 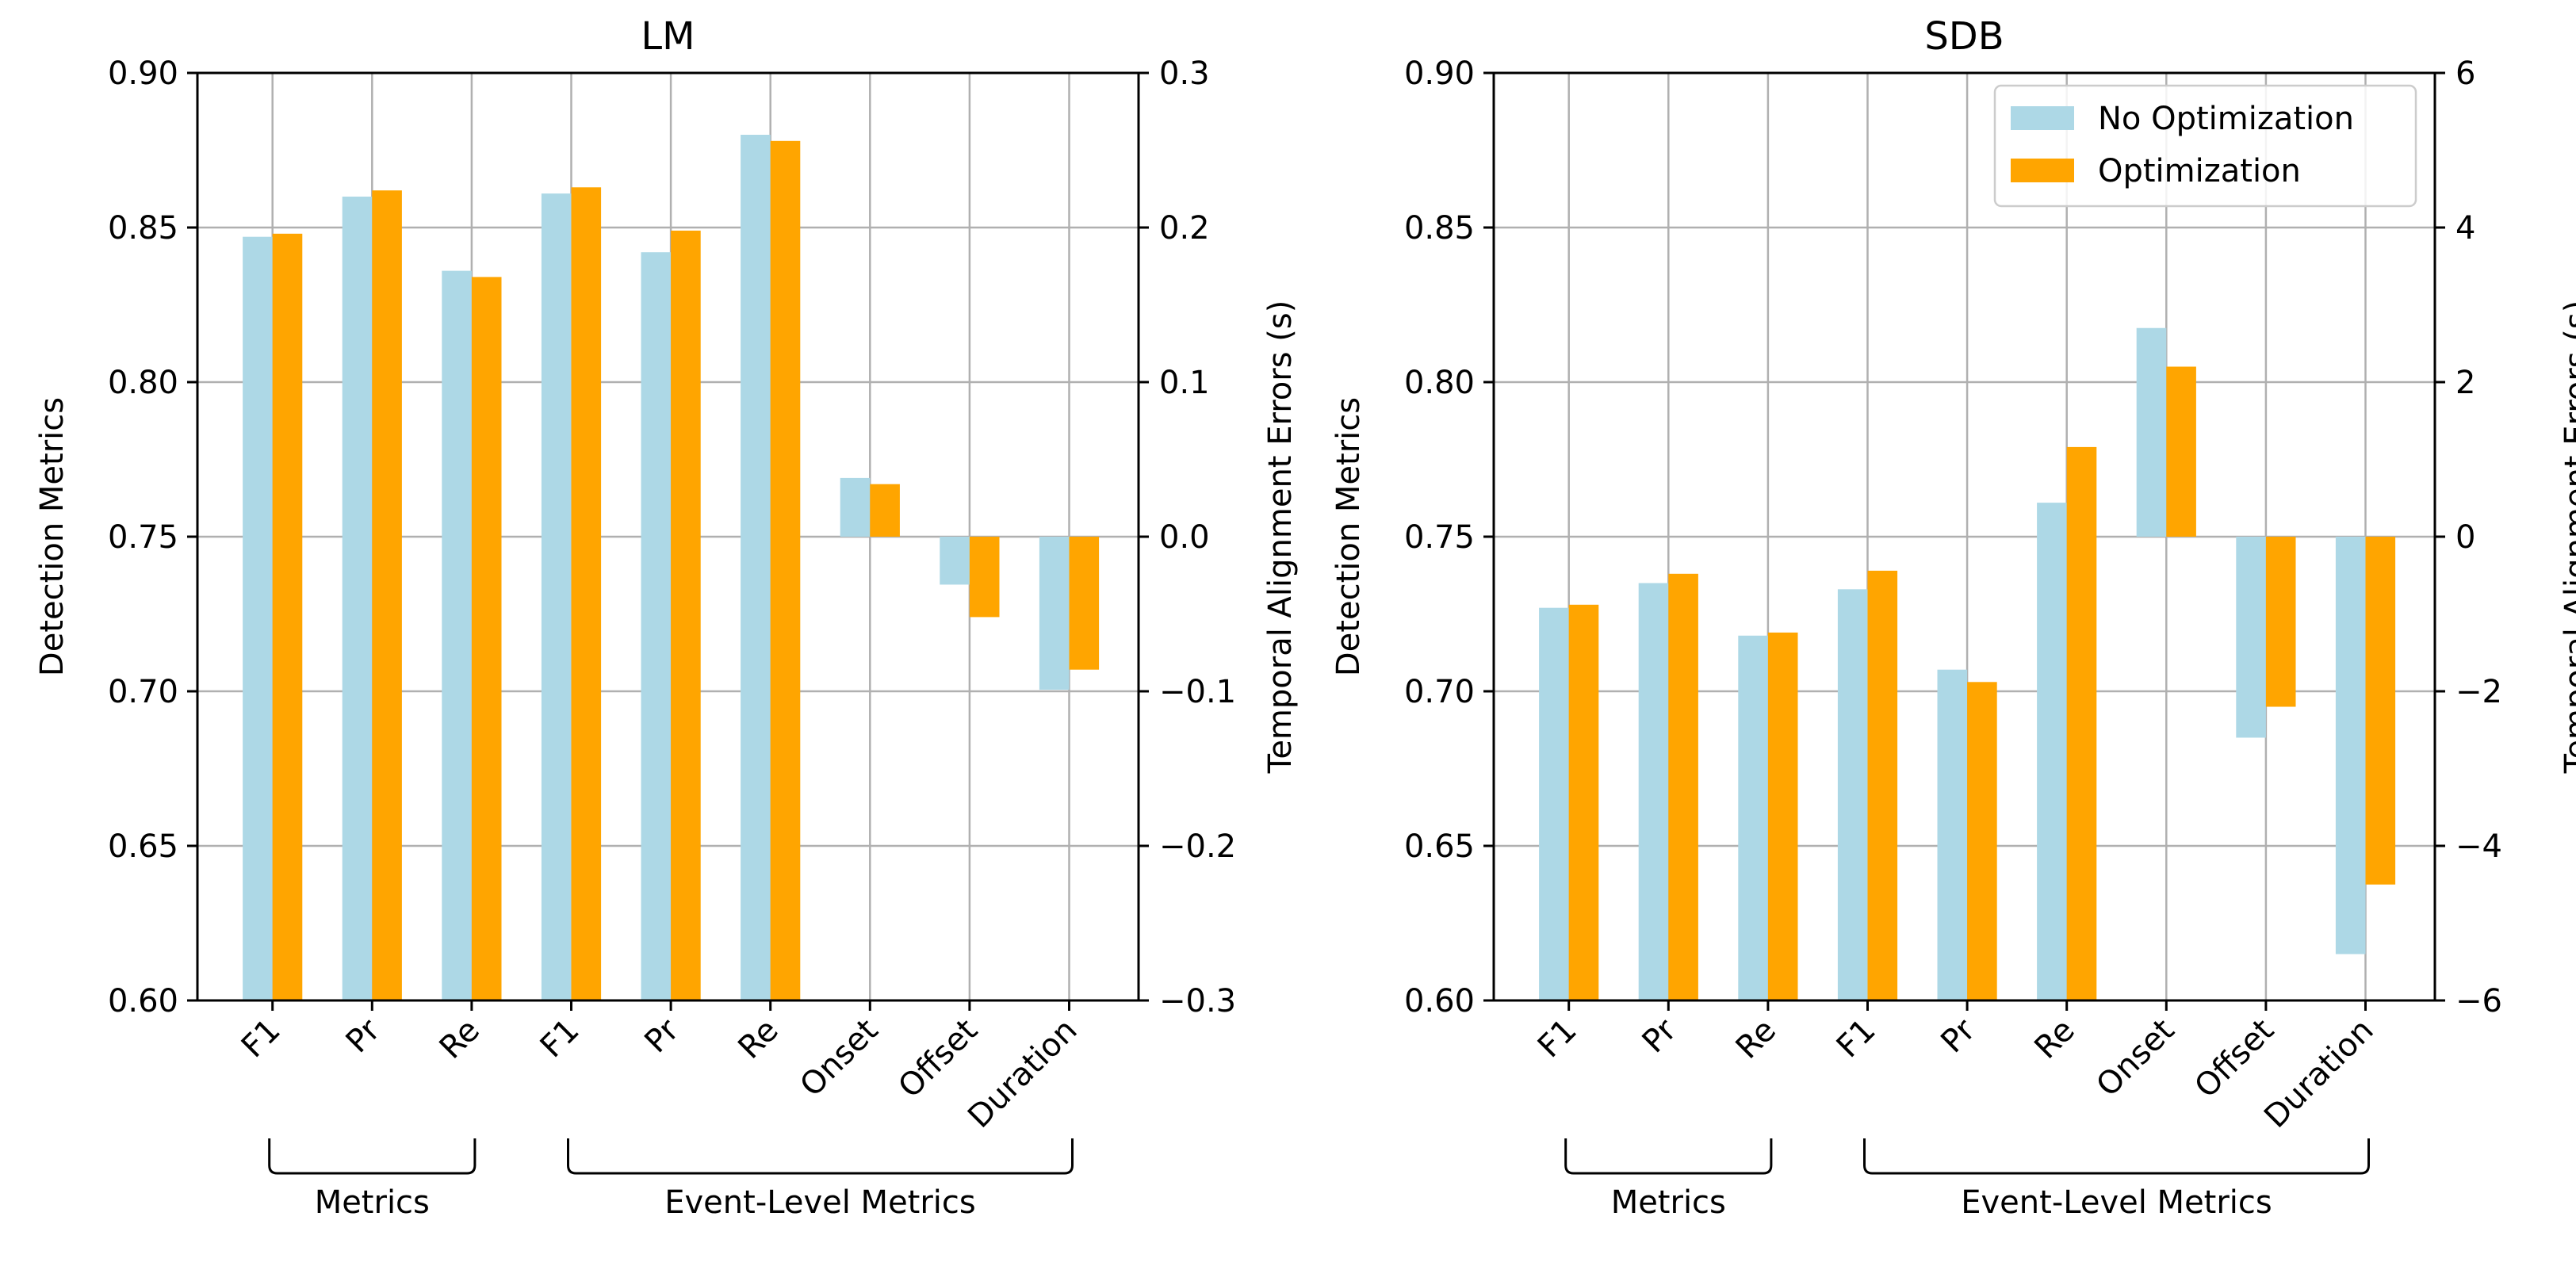 What do you see at coordinates (2478, 692) in the screenshot?
I see `y2-tick-label: −2` at bounding box center [2478, 692].